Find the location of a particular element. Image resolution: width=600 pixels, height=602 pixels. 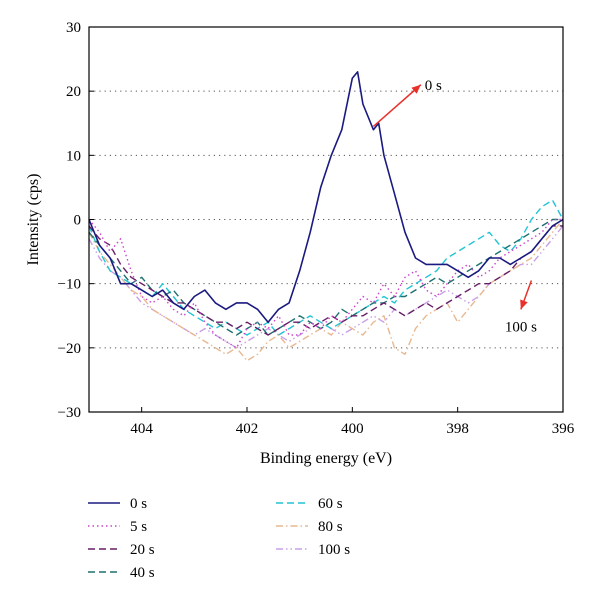

y-tick-label: 10 is located at coordinates (73, 156).